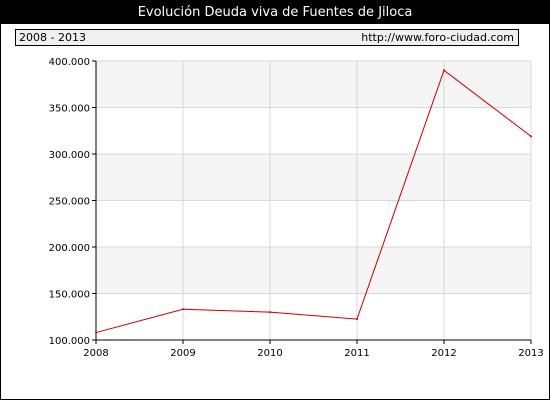 The width and height of the screenshot is (550, 400). I want to click on y-tick-label: 250.000, so click(69, 202).